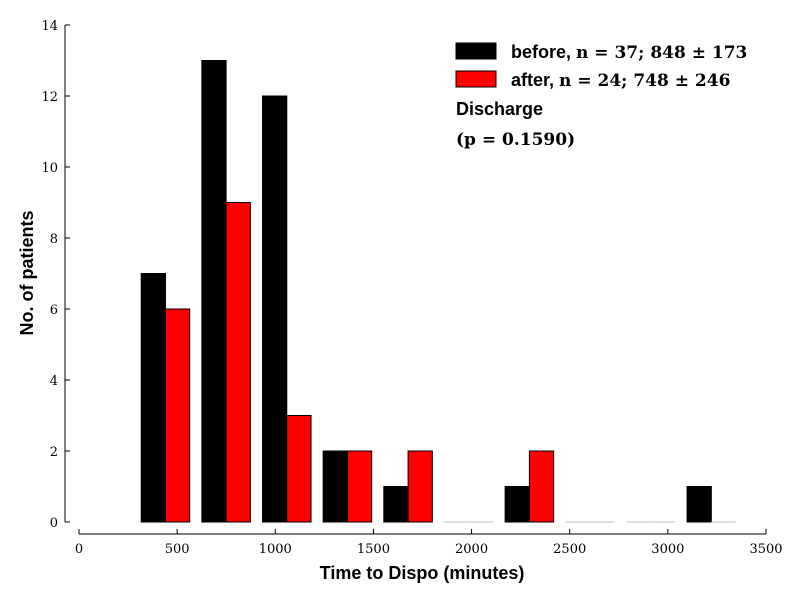 The height and width of the screenshot is (600, 800). What do you see at coordinates (54, 452) in the screenshot?
I see `y-tick-label-2: 2` at bounding box center [54, 452].